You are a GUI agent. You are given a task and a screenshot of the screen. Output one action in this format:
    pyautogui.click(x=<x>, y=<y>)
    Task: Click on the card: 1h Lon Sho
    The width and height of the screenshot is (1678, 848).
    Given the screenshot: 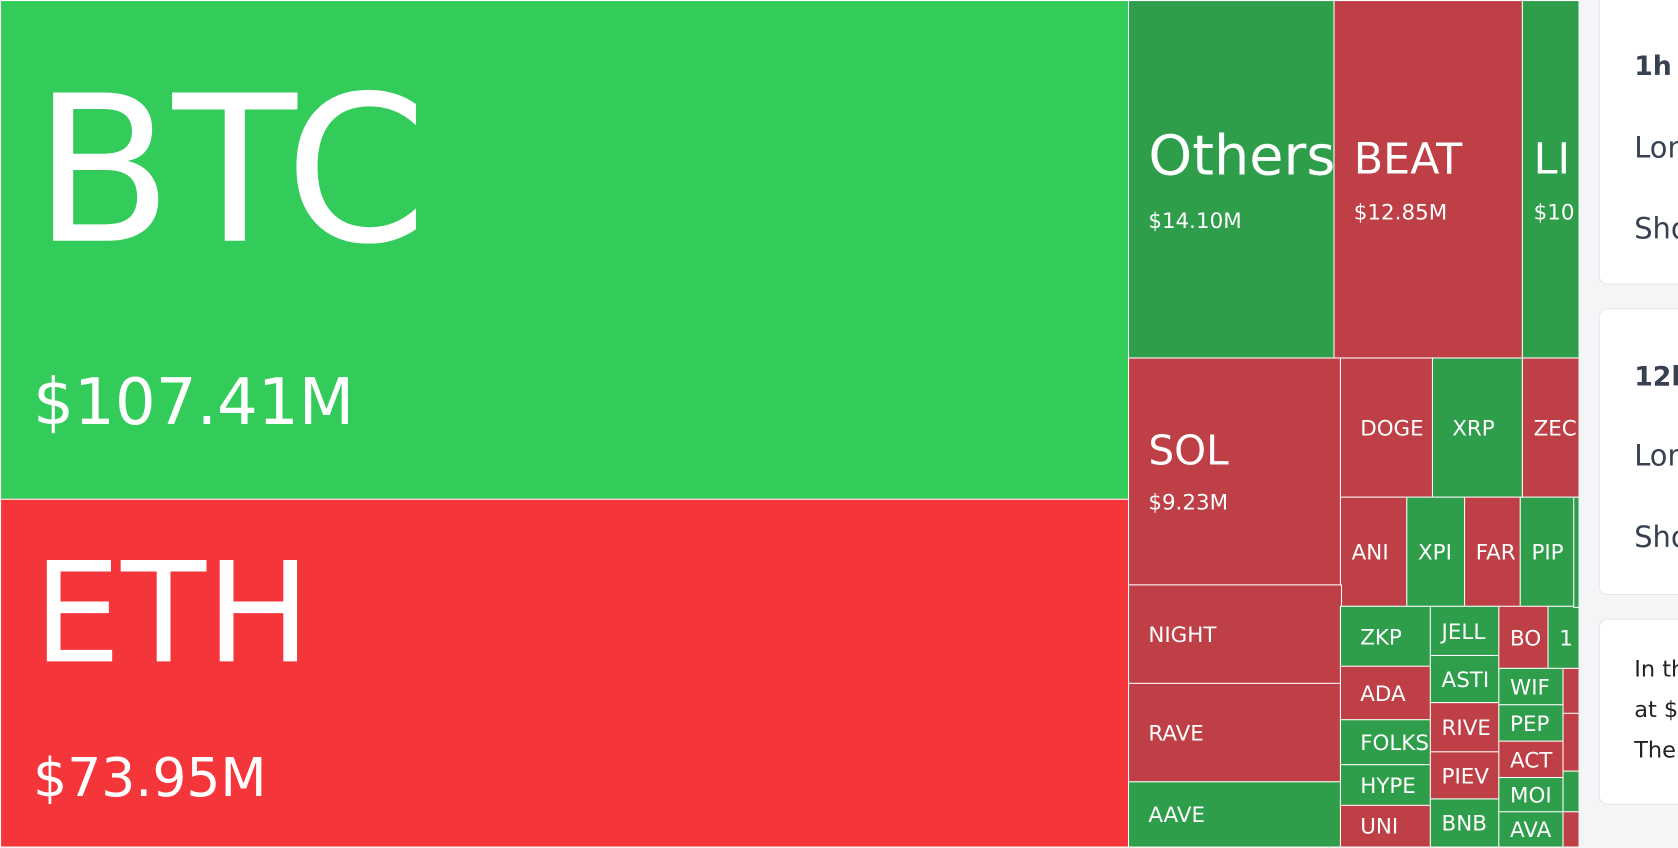 What is the action you would take?
    pyautogui.click(x=1638, y=142)
    